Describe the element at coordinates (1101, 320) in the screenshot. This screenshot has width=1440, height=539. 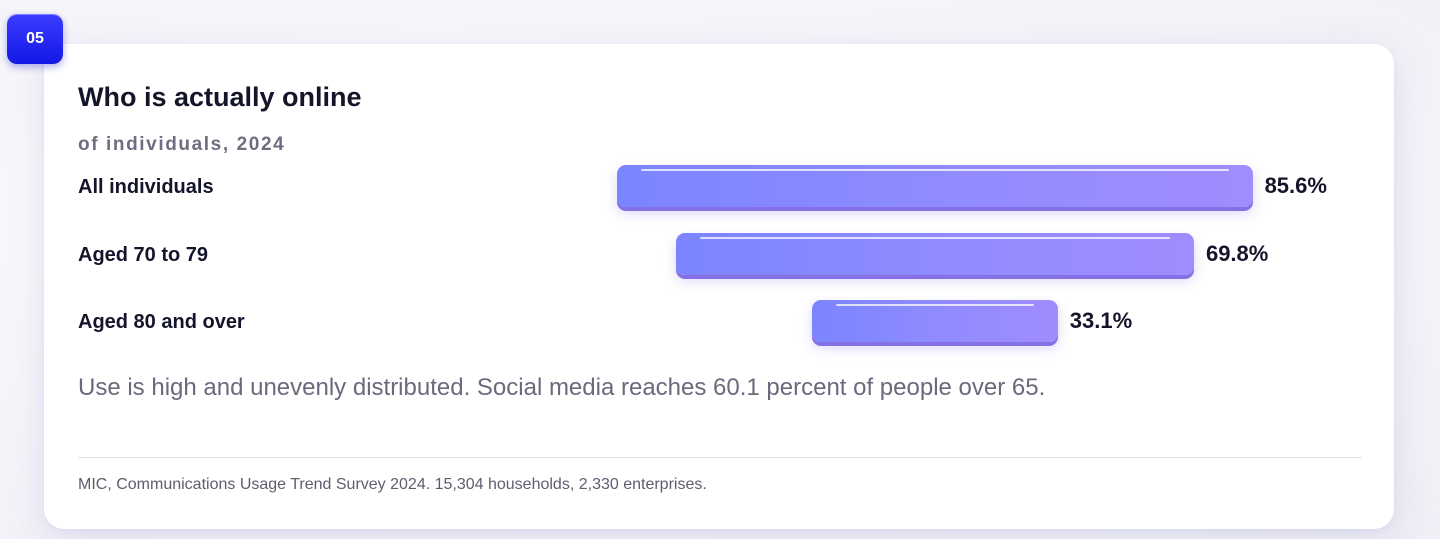
I see `value-label: 33.1%` at that location.